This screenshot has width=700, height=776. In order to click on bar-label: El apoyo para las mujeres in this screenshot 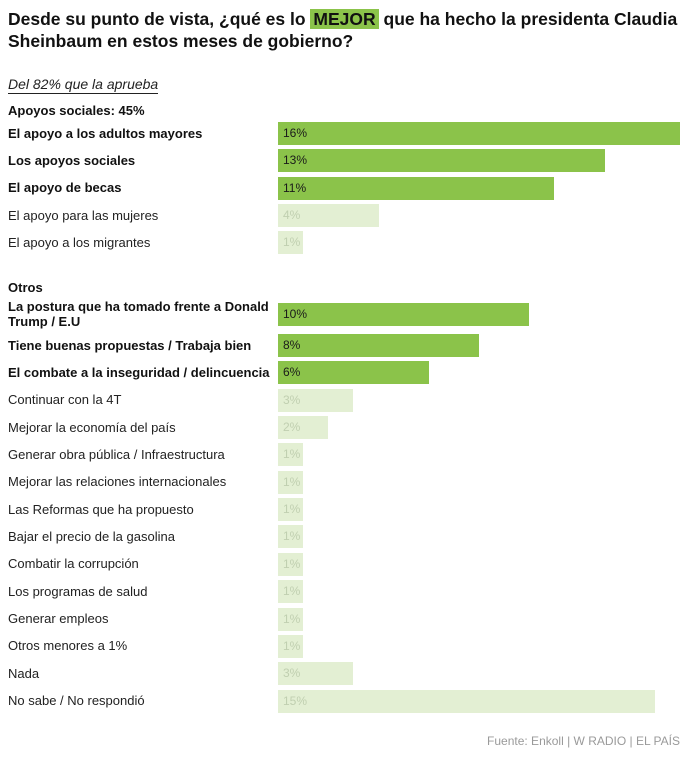, I will do `click(83, 215)`.